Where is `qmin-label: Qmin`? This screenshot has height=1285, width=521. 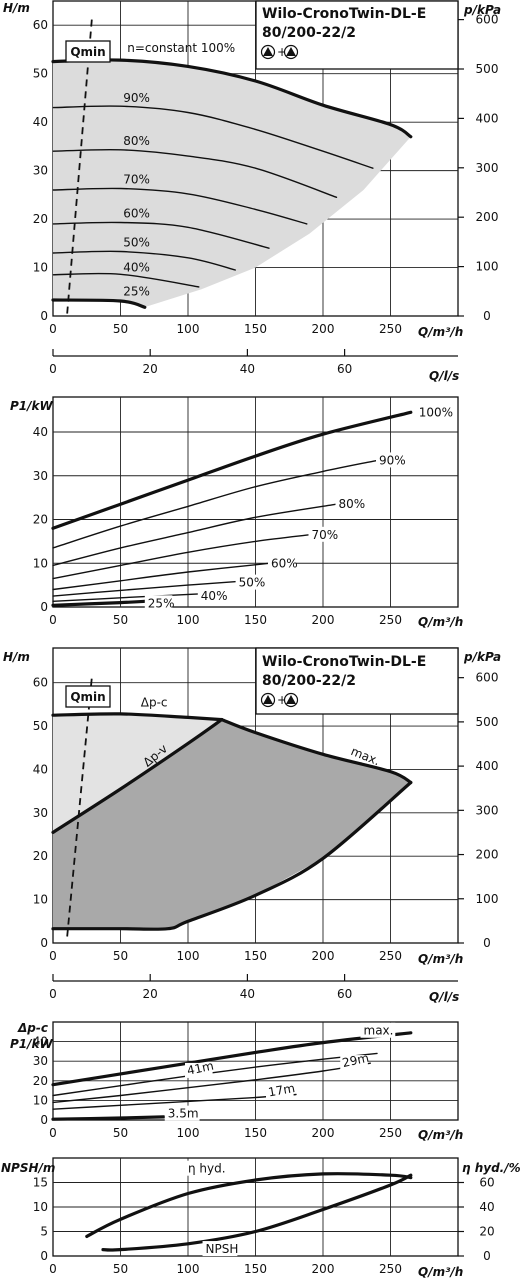 qmin-label: Qmin is located at coordinates (87, 697).